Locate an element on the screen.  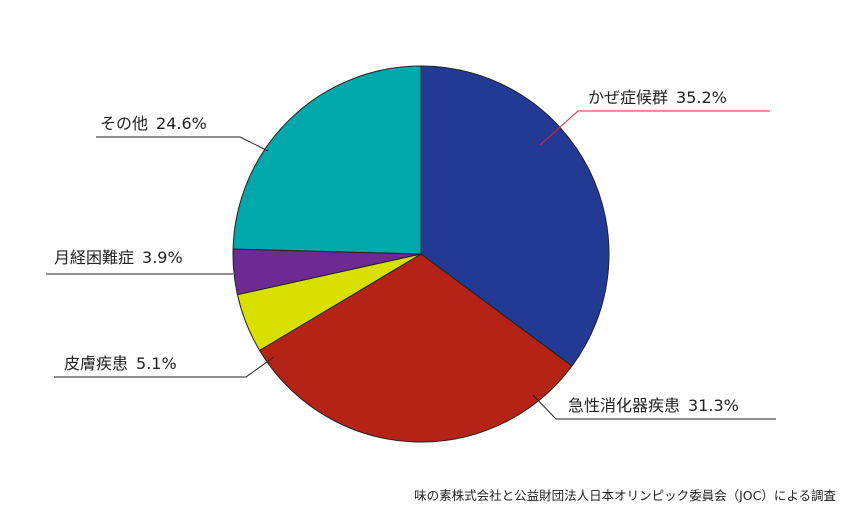
leader-line-skin-disease is located at coordinates (164, 367).